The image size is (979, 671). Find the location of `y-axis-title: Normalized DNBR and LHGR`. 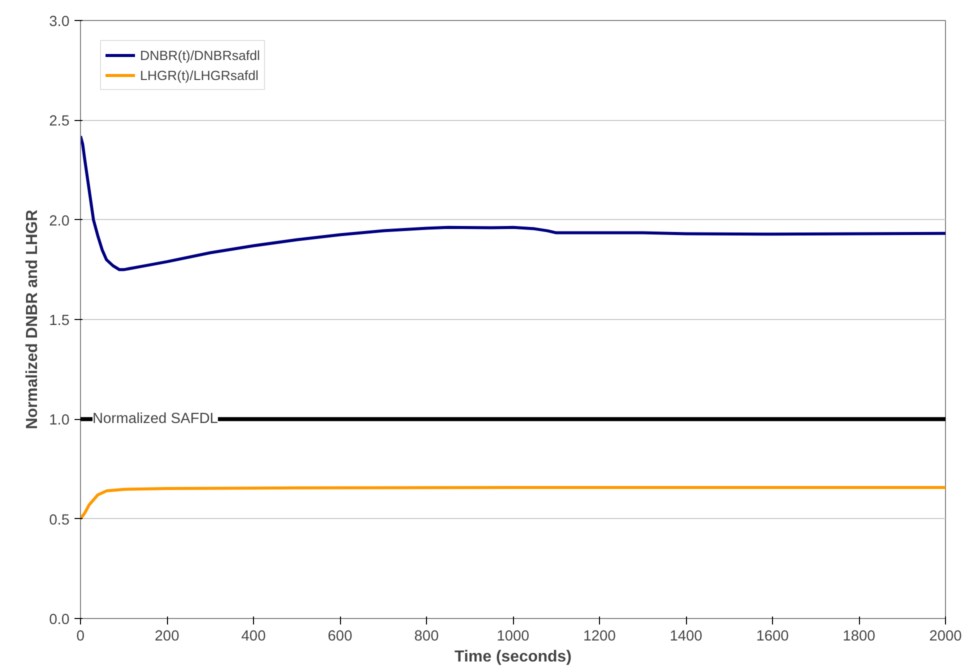

y-axis-title: Normalized DNBR and LHGR is located at coordinates (33, 319).